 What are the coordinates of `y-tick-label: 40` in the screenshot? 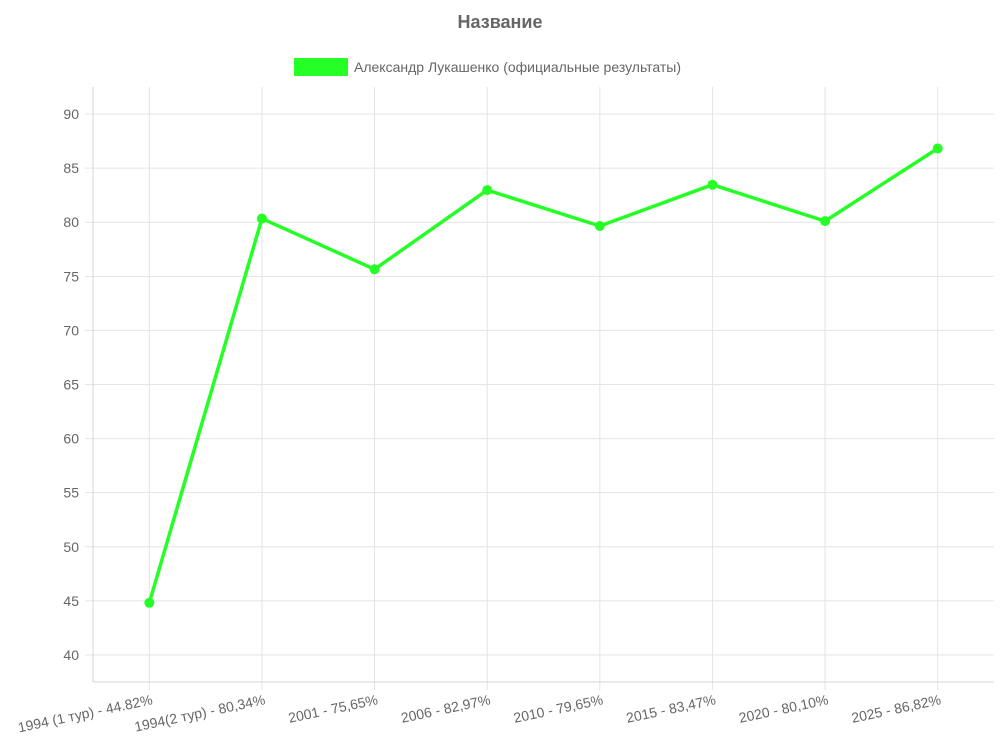 It's located at (71, 655).